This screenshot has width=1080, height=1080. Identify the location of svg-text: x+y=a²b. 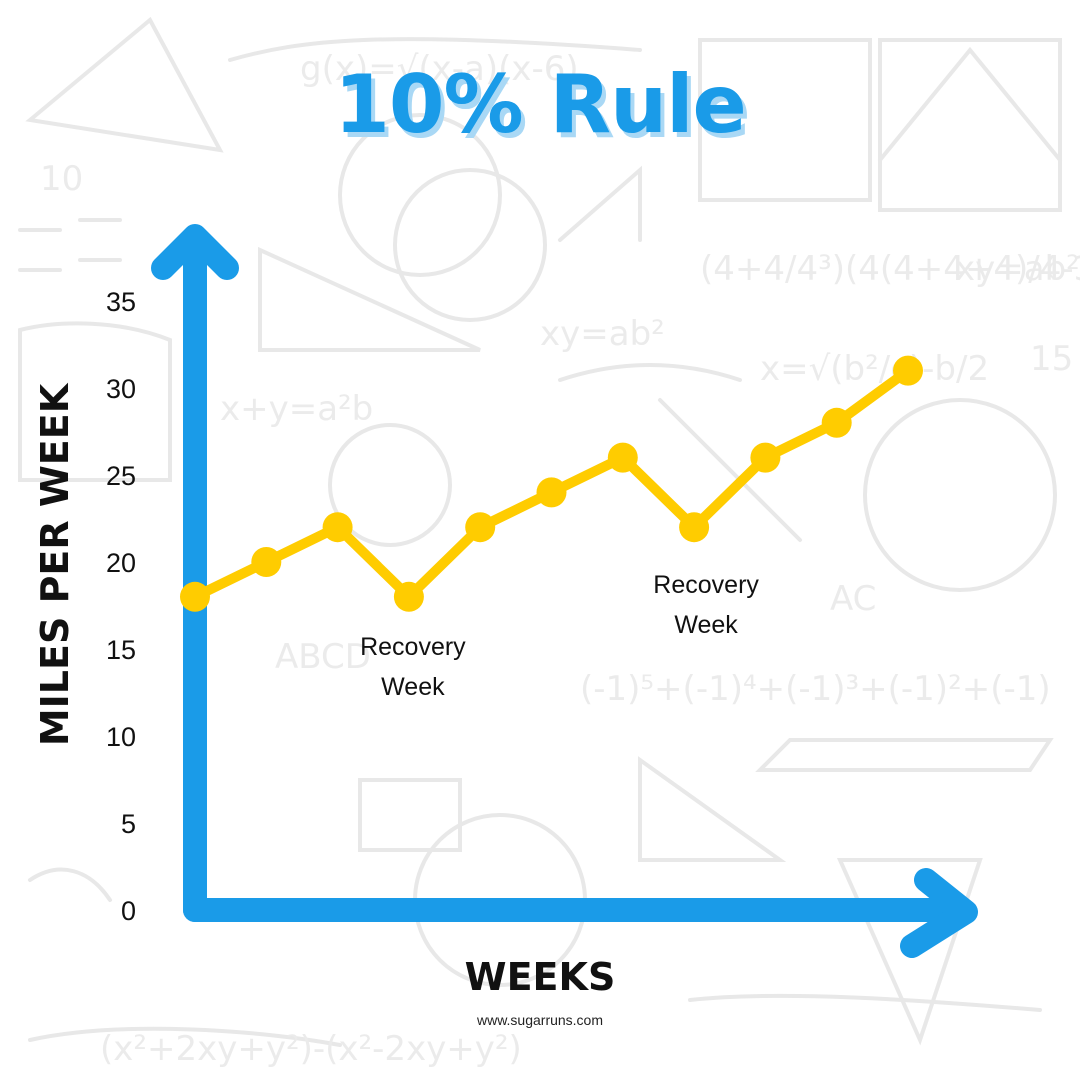
(296, 409).